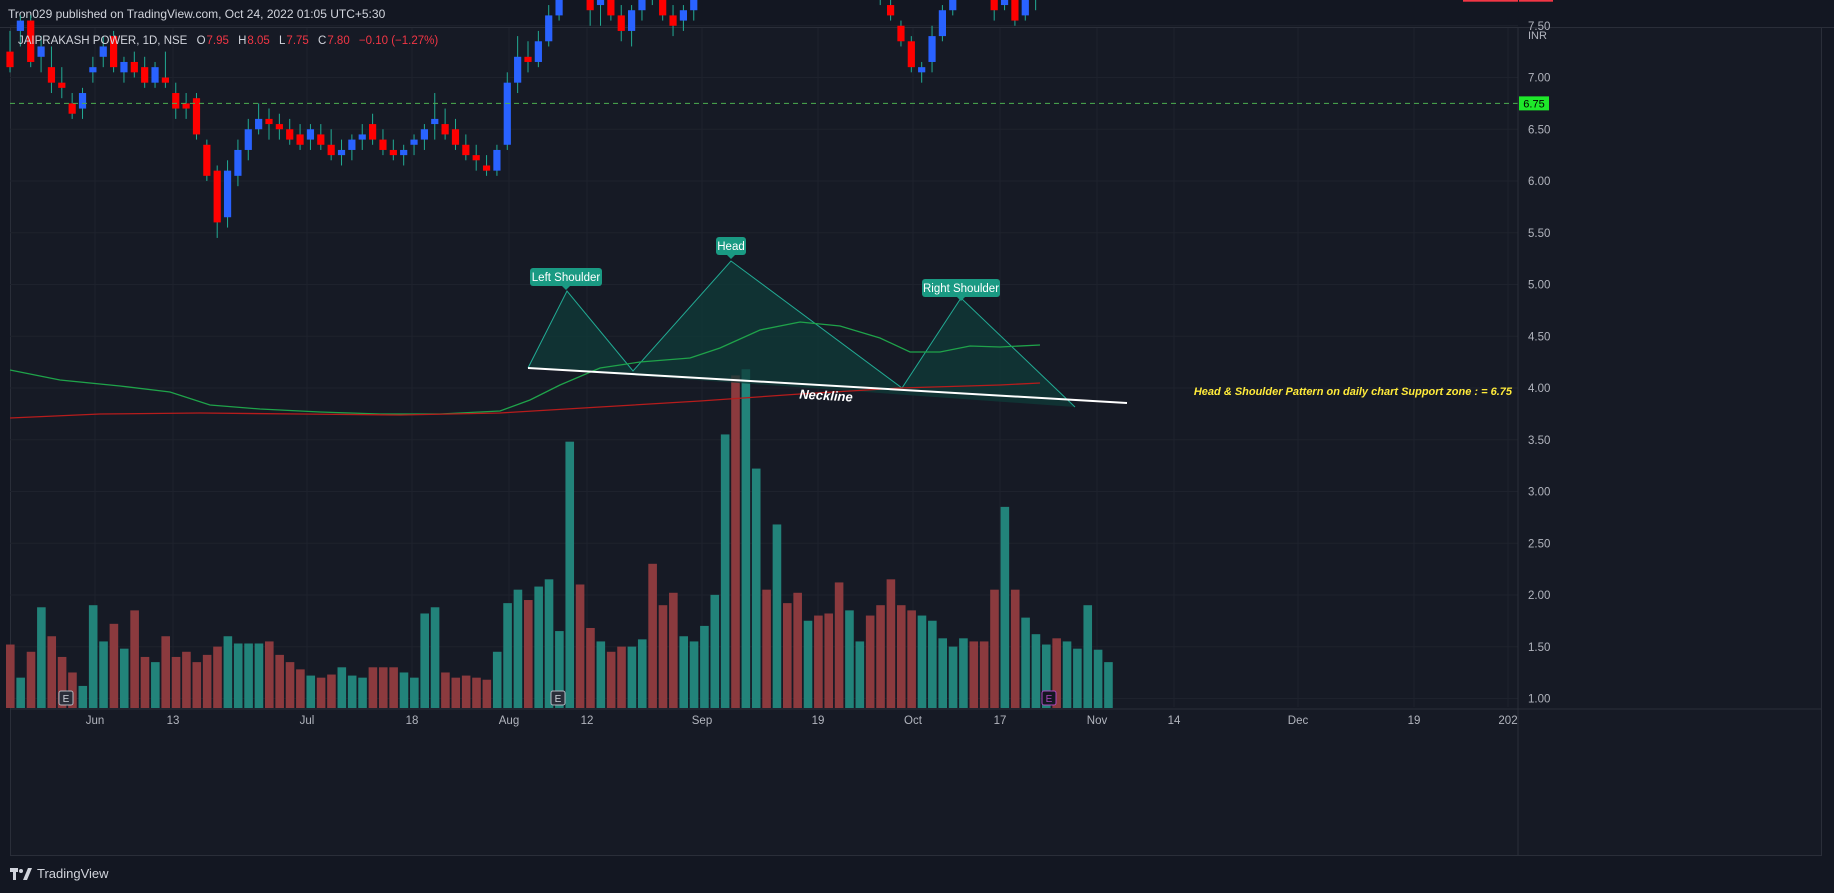  I want to click on y-tick-label: 5.50, so click(1539, 234).